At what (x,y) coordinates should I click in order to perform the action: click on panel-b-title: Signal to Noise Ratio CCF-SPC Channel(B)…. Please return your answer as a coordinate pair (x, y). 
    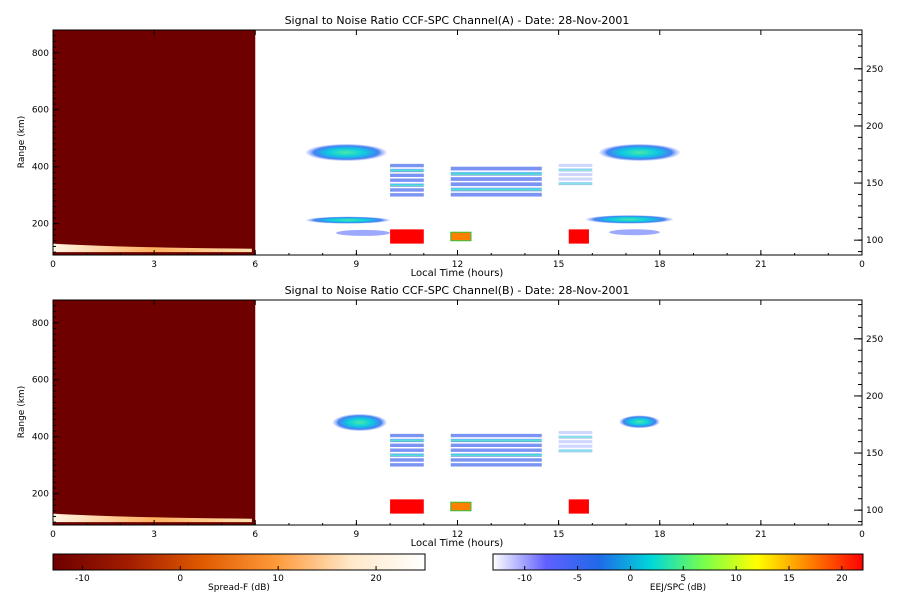
    Looking at the image, I should click on (457, 290).